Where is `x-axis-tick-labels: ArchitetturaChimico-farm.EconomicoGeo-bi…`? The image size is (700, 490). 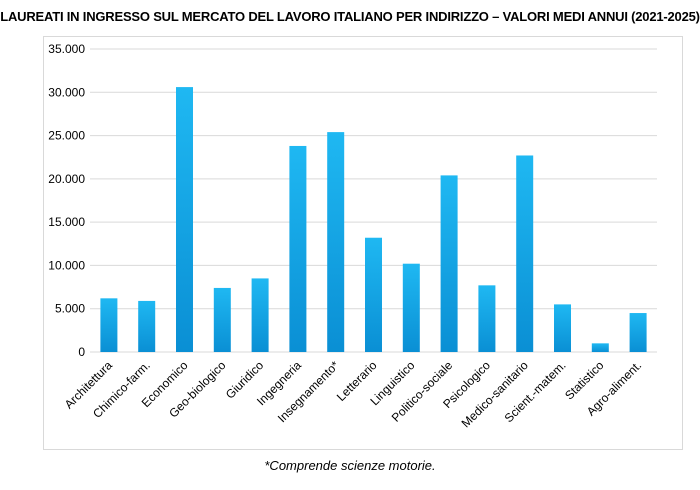 x-axis-tick-labels: ArchitetturaChimico-farm.EconomicoGeo-bi… is located at coordinates (353, 394).